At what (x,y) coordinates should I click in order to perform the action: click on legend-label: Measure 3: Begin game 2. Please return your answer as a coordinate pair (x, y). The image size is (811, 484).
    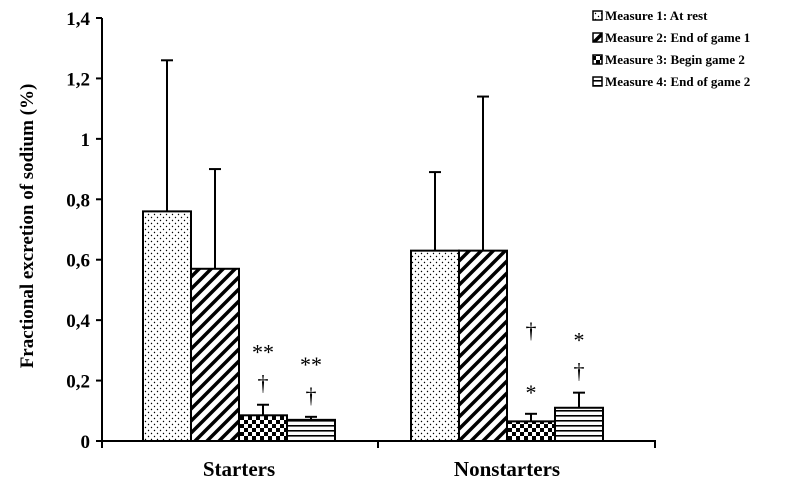
    Looking at the image, I should click on (675, 59).